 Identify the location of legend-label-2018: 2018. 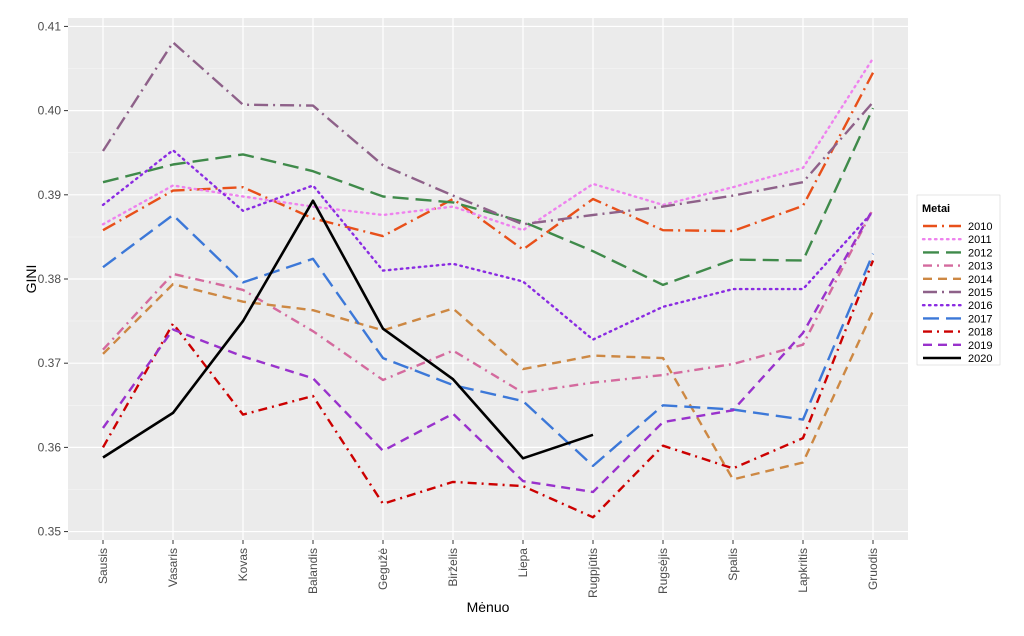
(980, 333).